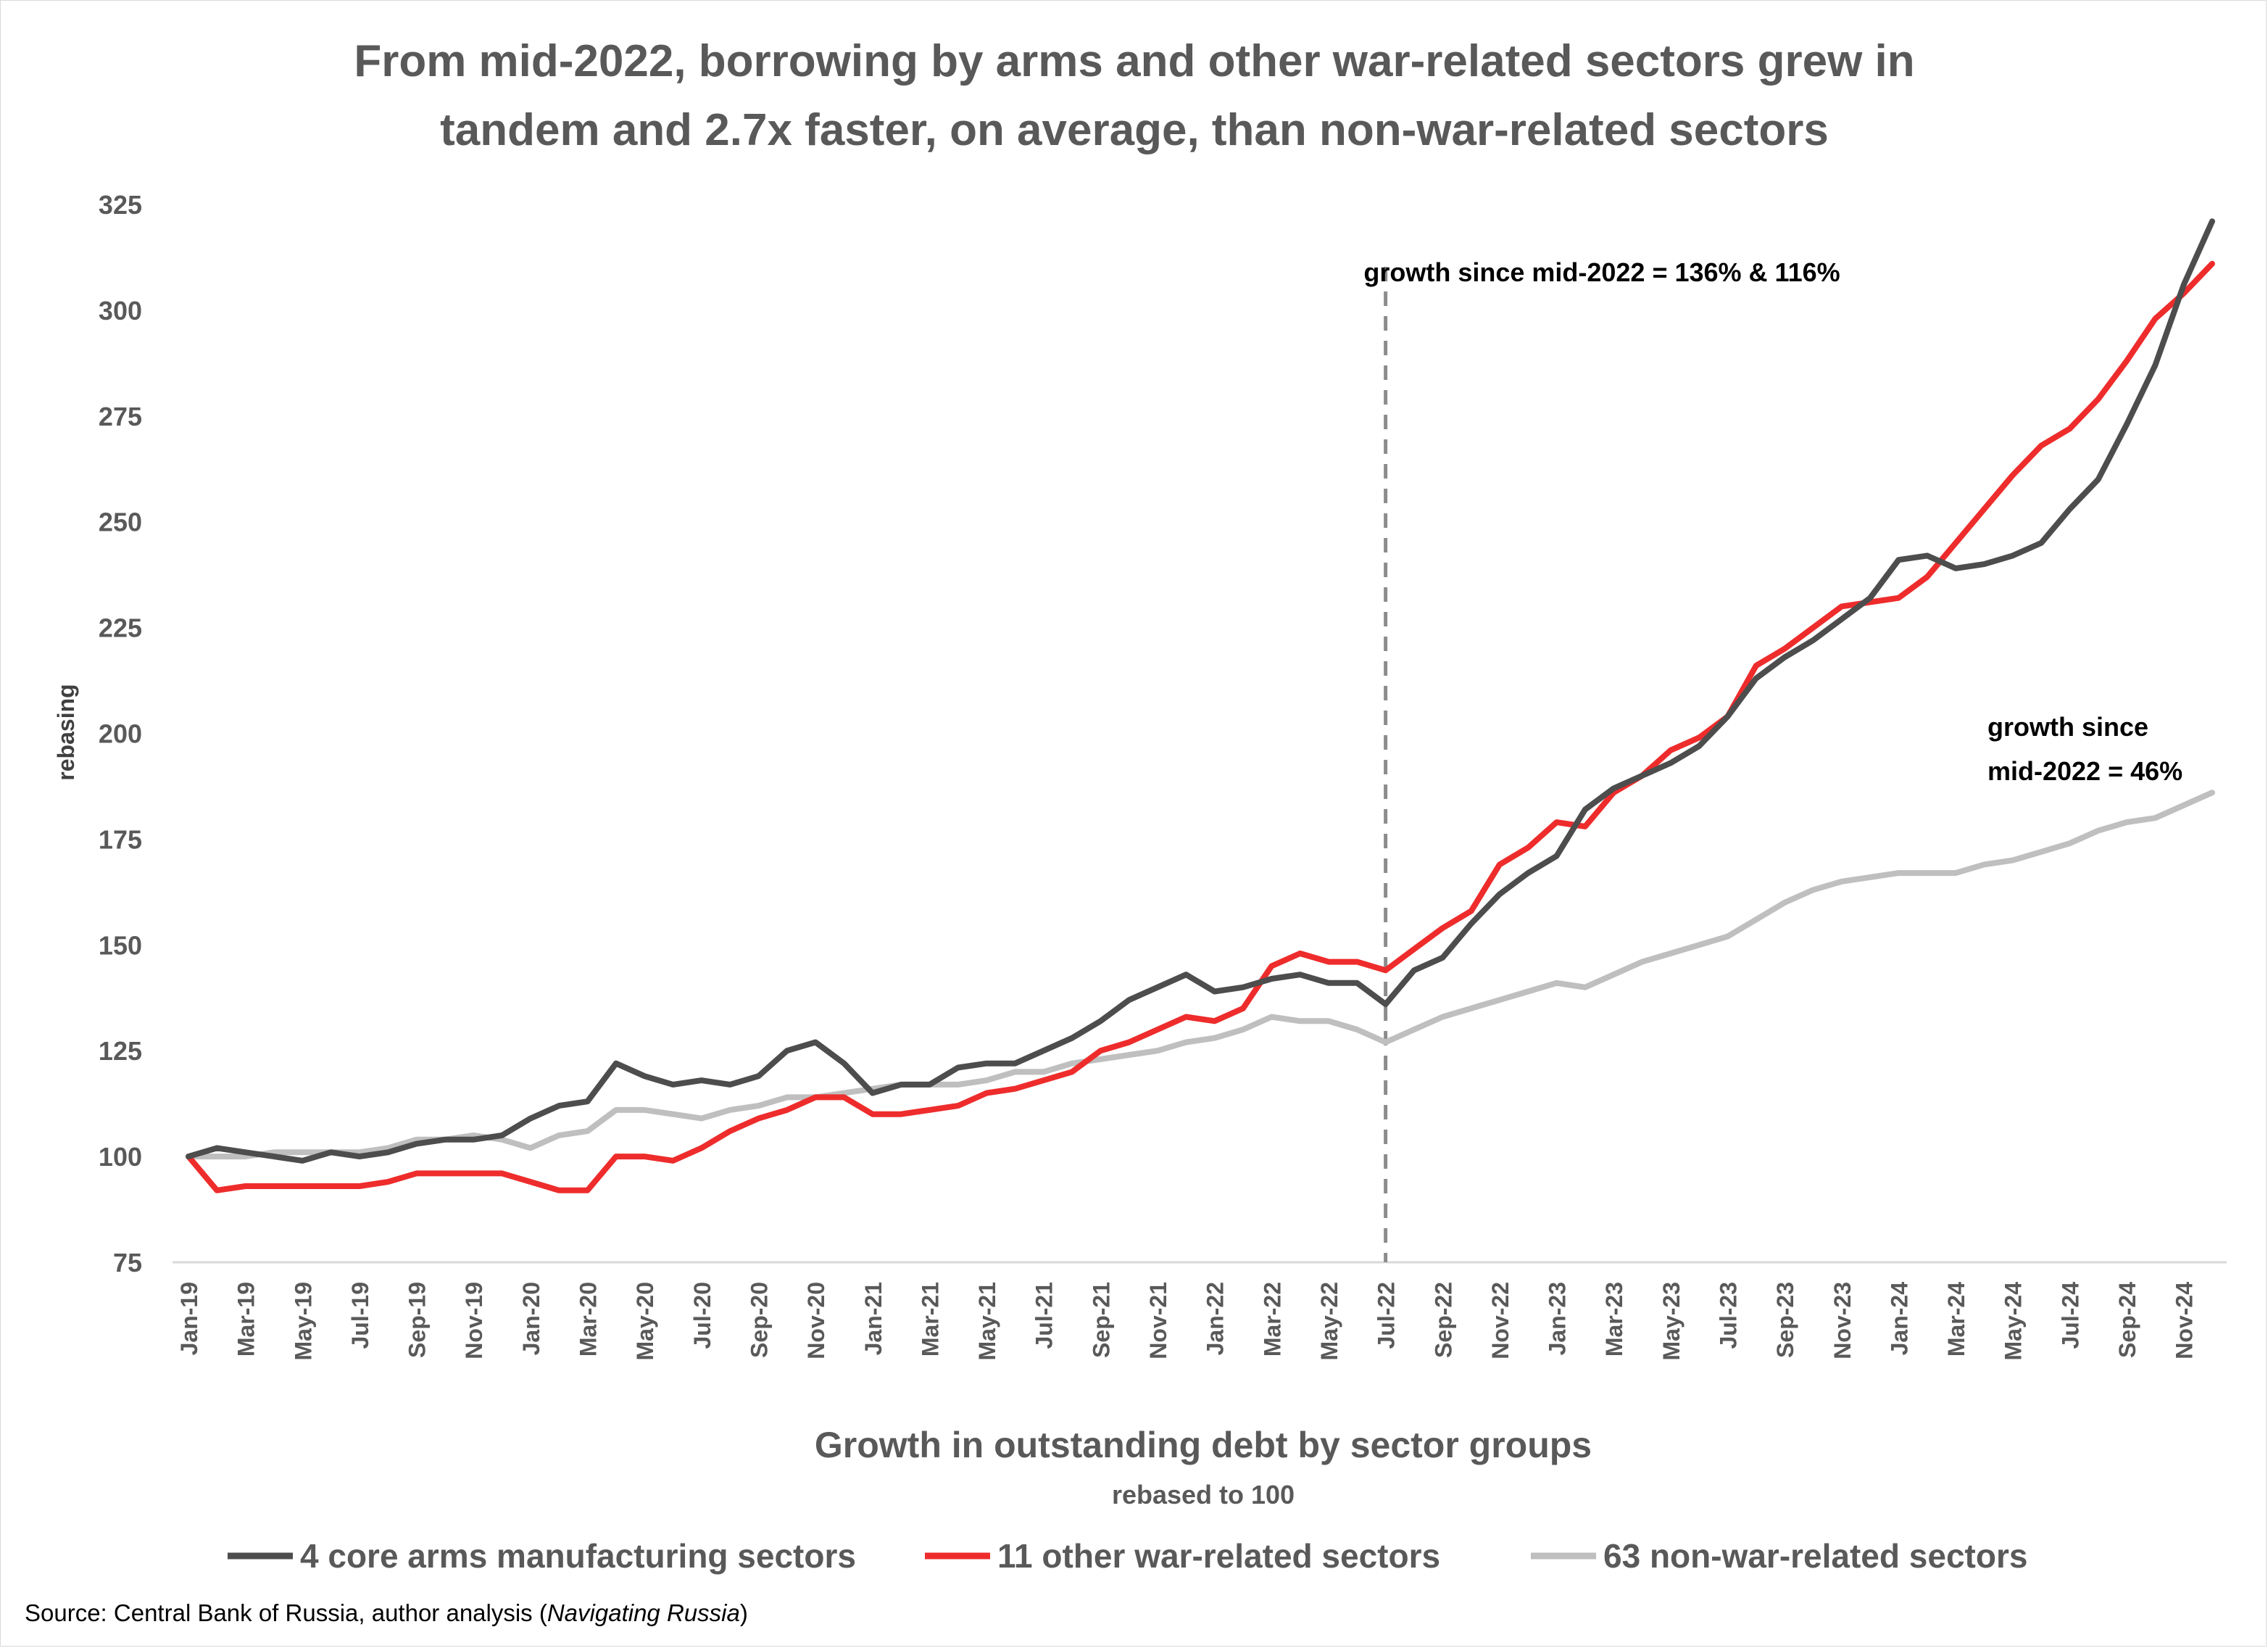  I want to click on x-tick-label: Mar-23, so click(1614, 1319).